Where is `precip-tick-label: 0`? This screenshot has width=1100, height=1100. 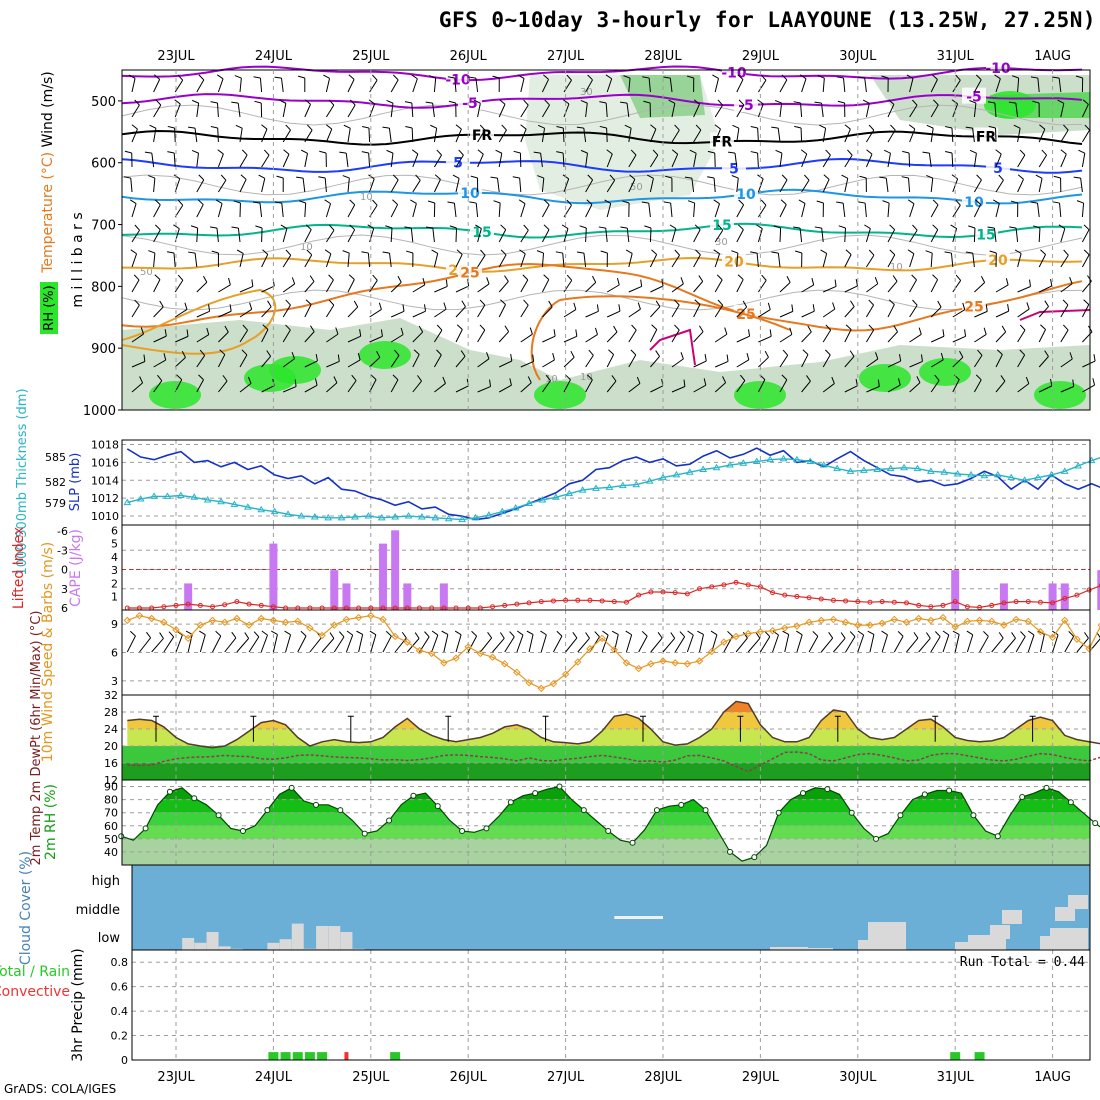
precip-tick-label: 0 is located at coordinates (124, 1060).